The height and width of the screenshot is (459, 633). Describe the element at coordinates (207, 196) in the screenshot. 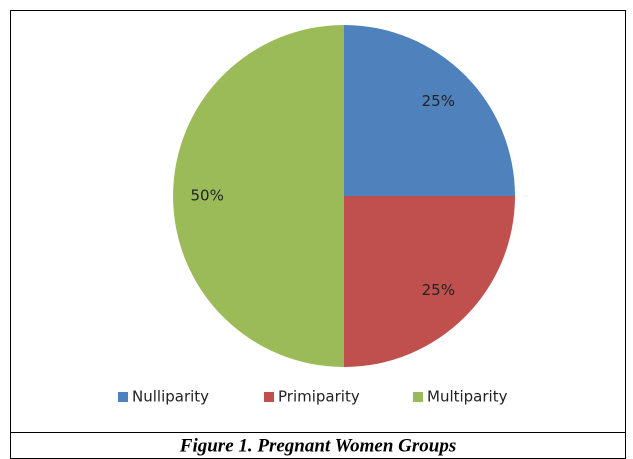

I see `data-label: 50%` at that location.